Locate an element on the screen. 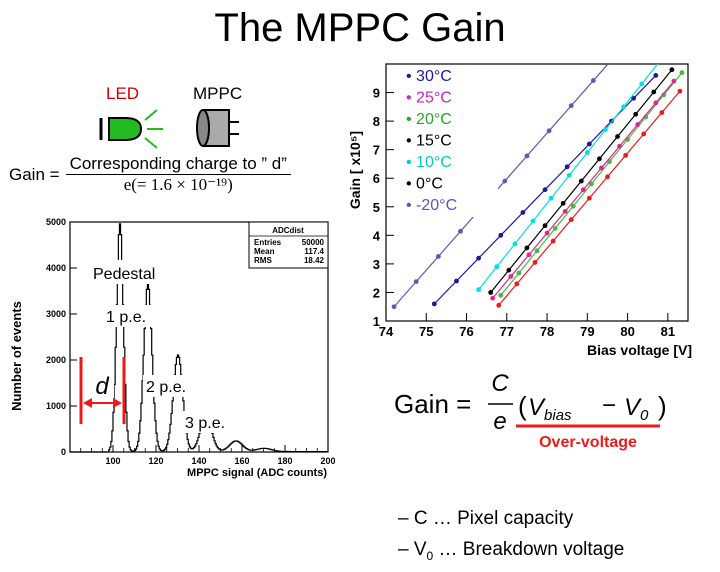  chart-x-tick-label: 80 is located at coordinates (627, 331).